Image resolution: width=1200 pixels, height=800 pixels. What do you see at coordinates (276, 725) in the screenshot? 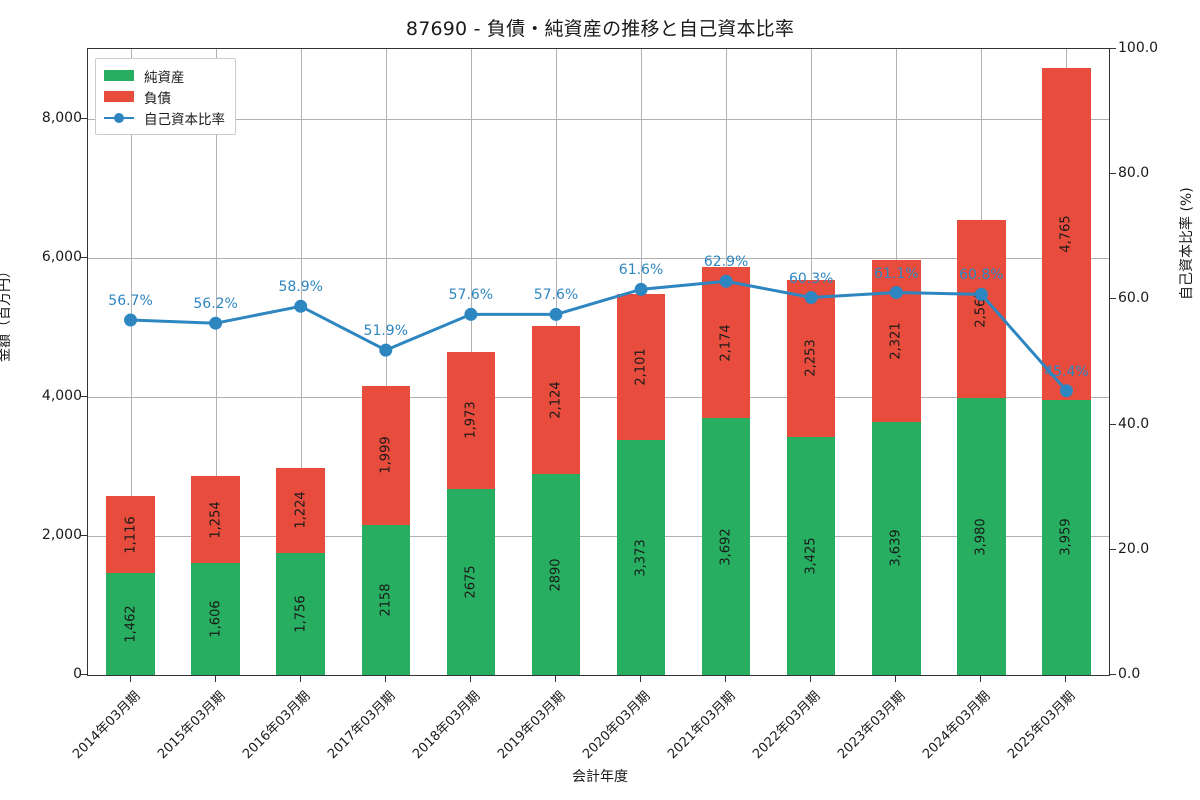
I see `x-axis-tick-label: 2016年03月期` at bounding box center [276, 725].